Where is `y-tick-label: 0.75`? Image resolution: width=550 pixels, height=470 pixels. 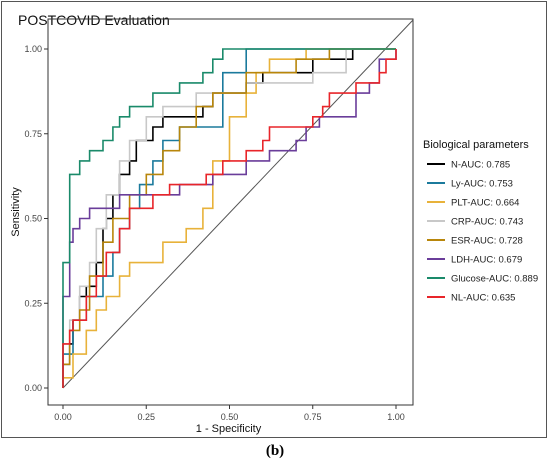
y-tick-label: 0.75 is located at coordinates (33, 134).